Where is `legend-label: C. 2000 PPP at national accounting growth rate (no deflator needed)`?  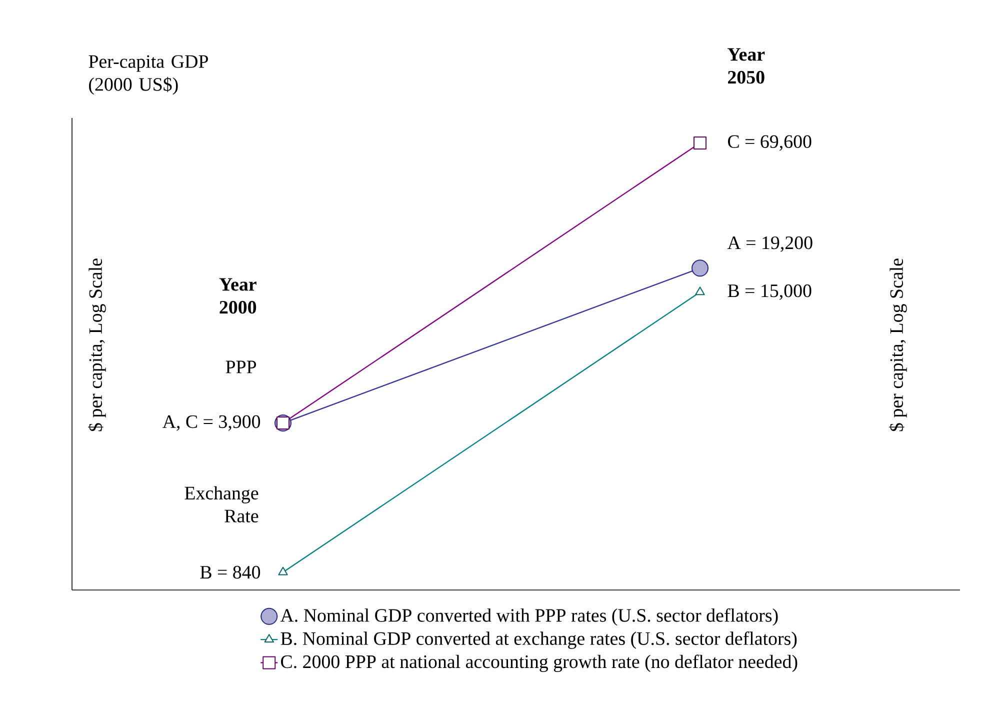 legend-label: C. 2000 PPP at national accounting growth rate (no deflator needed) is located at coordinates (539, 663).